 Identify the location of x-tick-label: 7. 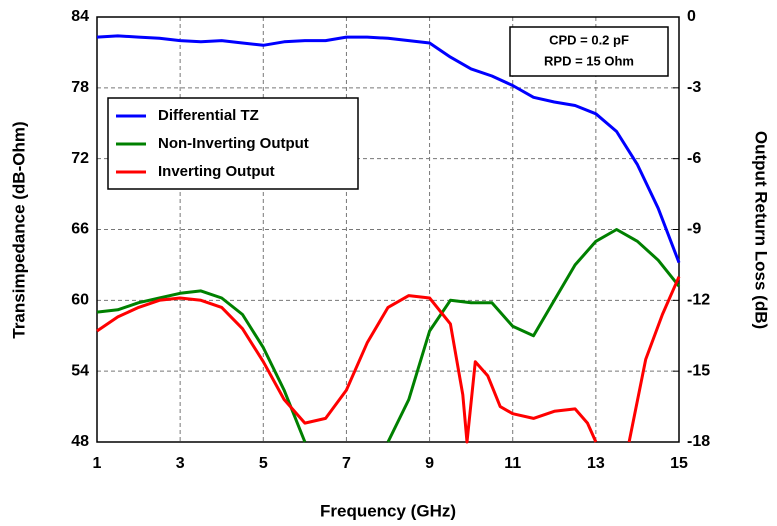
(346, 463).